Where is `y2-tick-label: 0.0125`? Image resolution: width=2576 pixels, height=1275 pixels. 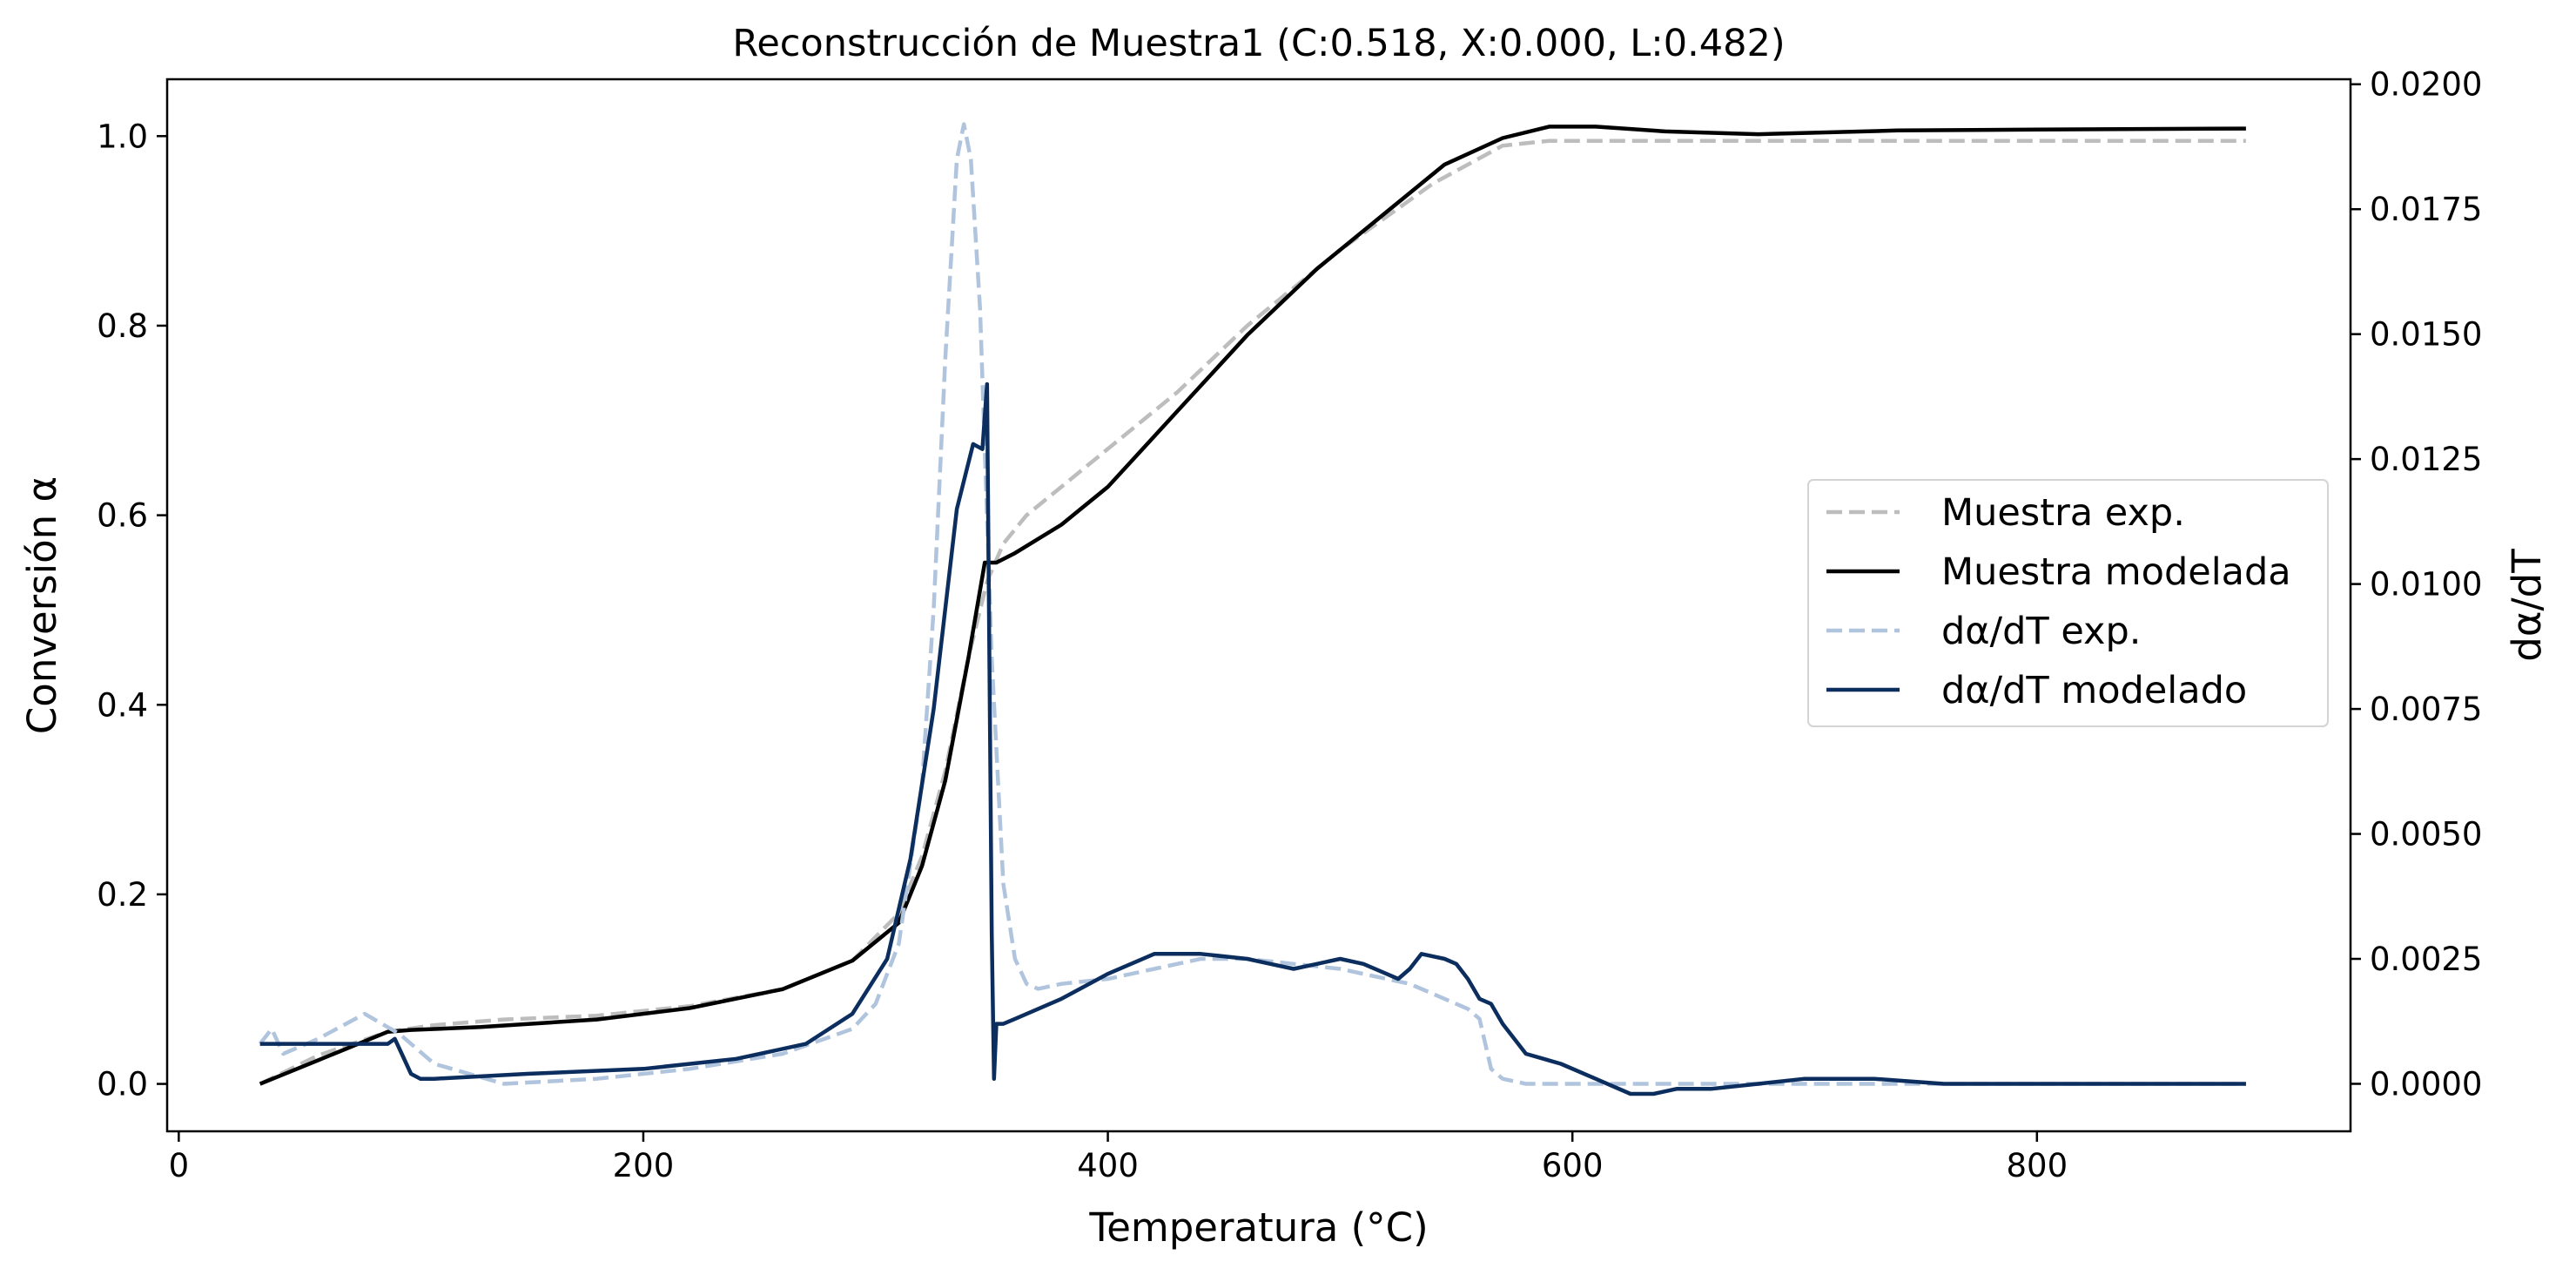
y2-tick-label: 0.0125 is located at coordinates (2426, 460).